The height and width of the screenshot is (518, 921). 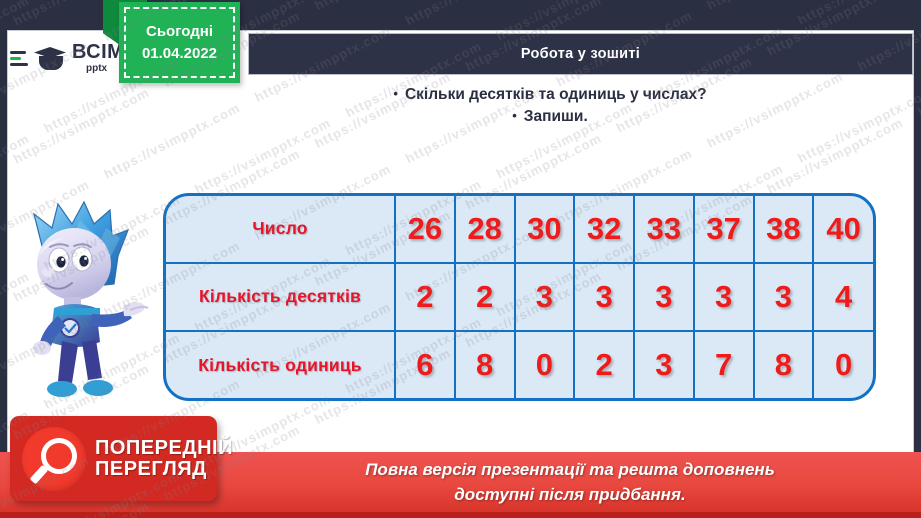 I want to click on table-row: Кількість одиниць 6 8 0 2 3 7 8 0, so click(x=519, y=364).